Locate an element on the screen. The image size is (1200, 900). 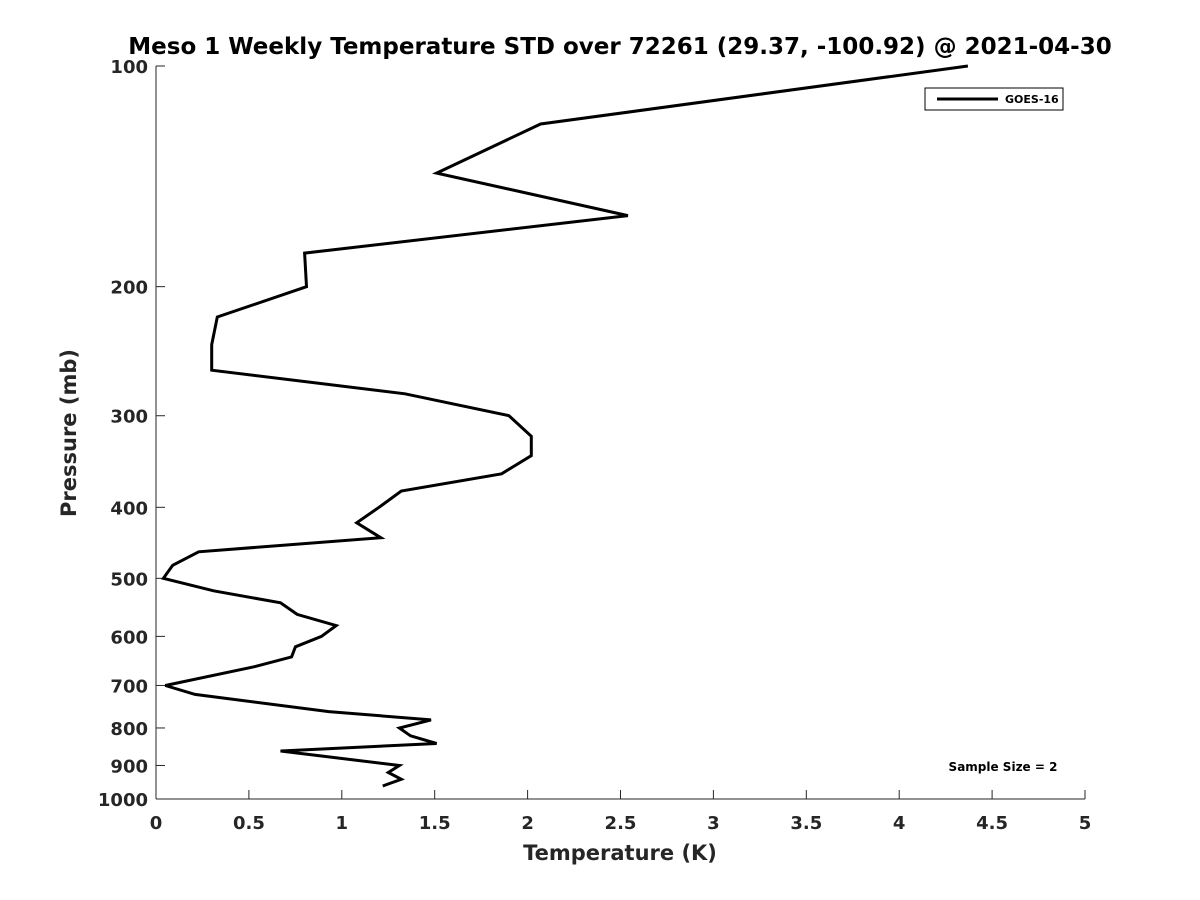
x-tick-label: 0.5 is located at coordinates (249, 823).